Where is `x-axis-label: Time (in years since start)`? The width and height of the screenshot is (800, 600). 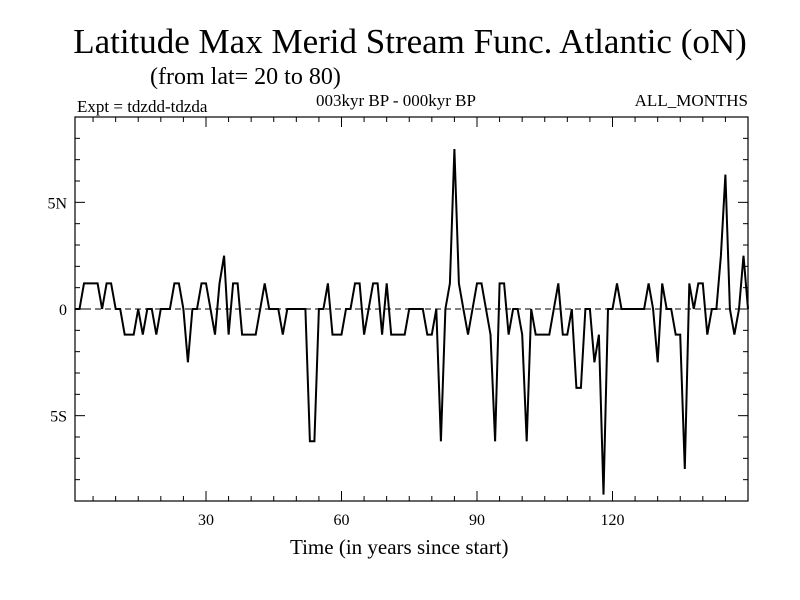 x-axis-label: Time (in years since start) is located at coordinates (399, 547).